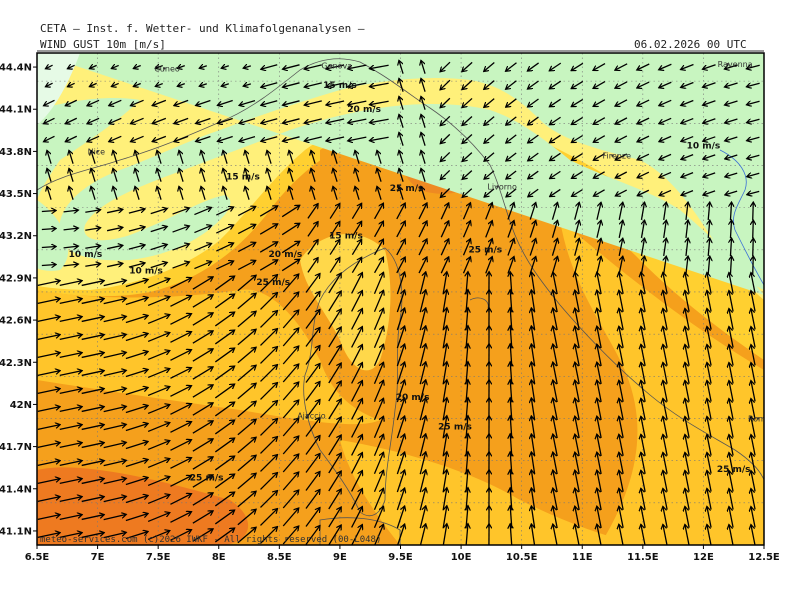  What do you see at coordinates (86, 255) in the screenshot?
I see `isoline-label: 10 m/s` at bounding box center [86, 255].